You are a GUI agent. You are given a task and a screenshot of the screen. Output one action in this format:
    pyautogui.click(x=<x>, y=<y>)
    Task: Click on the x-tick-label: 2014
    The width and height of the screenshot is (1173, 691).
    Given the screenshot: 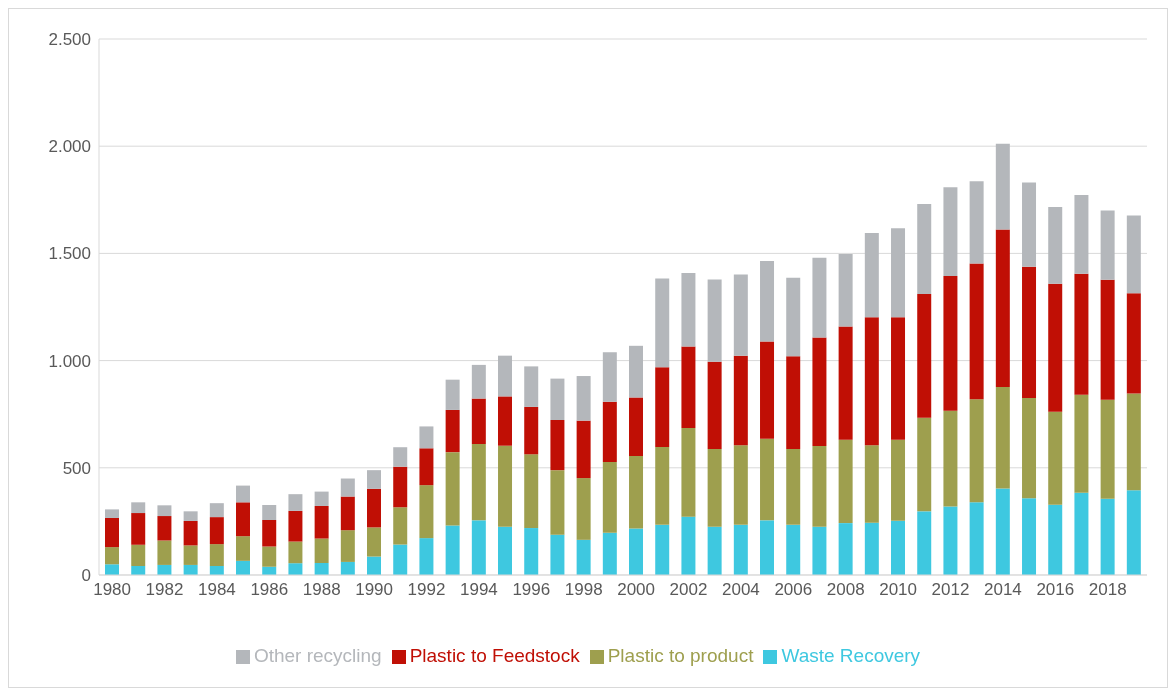 What is the action you would take?
    pyautogui.click(x=1002, y=590)
    